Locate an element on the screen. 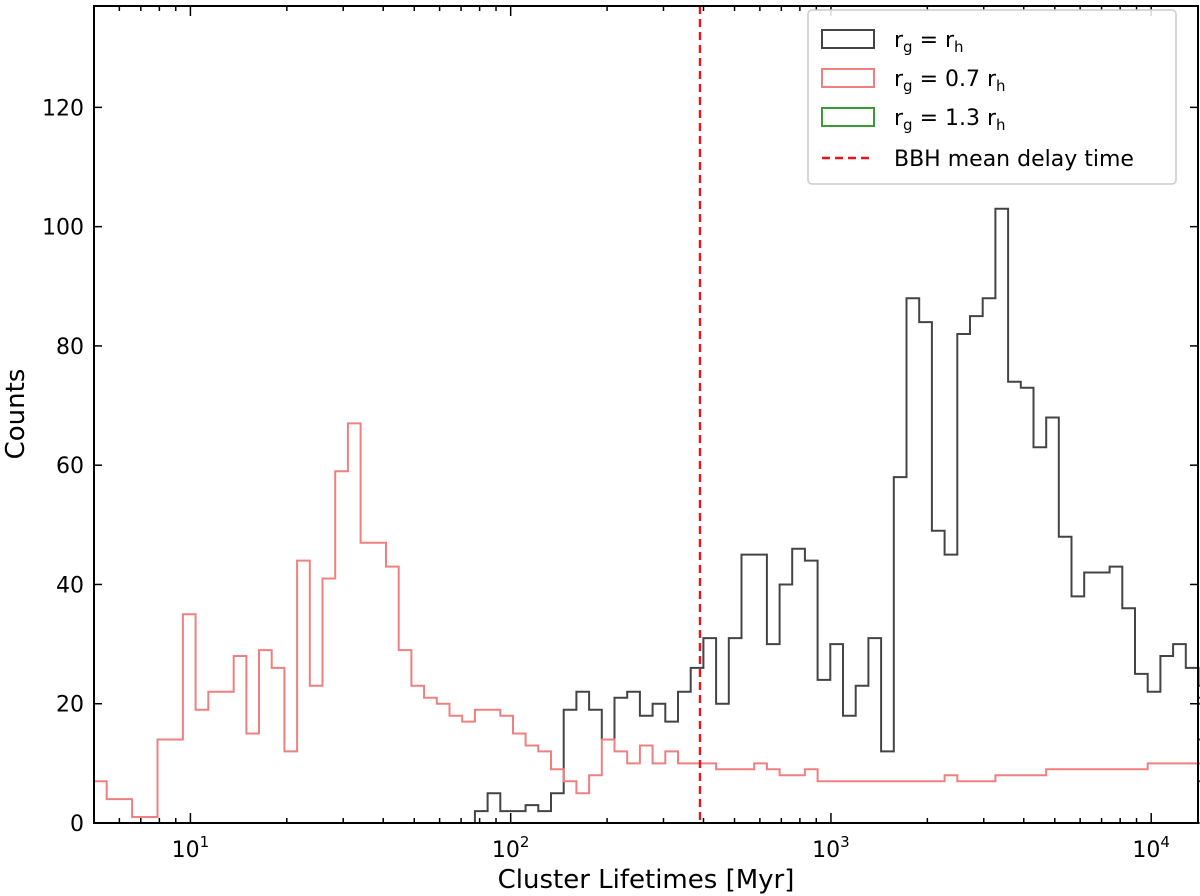  y-tick-label: 80 is located at coordinates (70, 347).